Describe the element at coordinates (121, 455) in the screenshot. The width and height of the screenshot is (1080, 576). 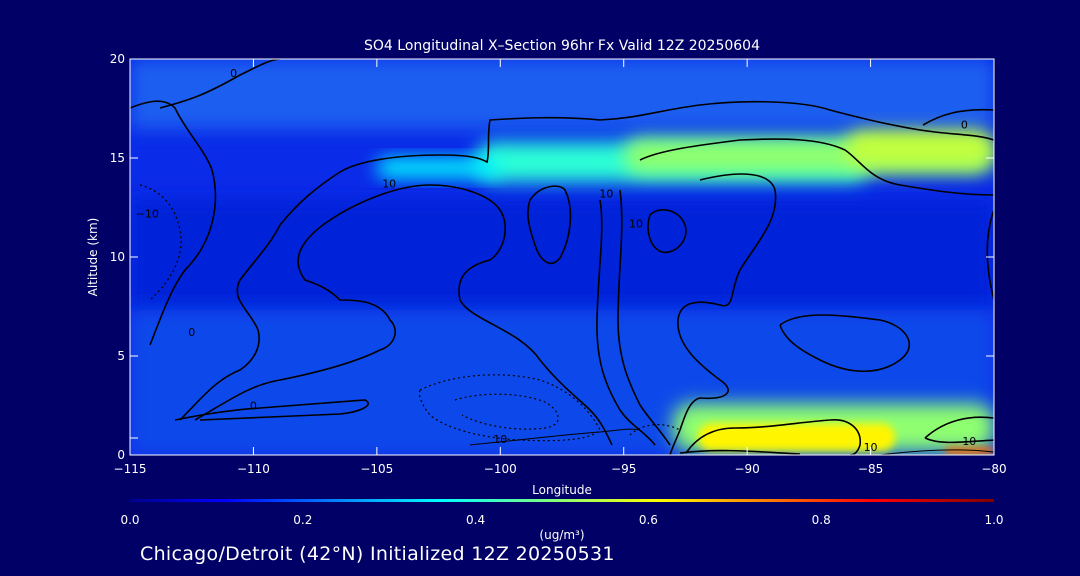
I see `y-tick-label: 0` at that location.